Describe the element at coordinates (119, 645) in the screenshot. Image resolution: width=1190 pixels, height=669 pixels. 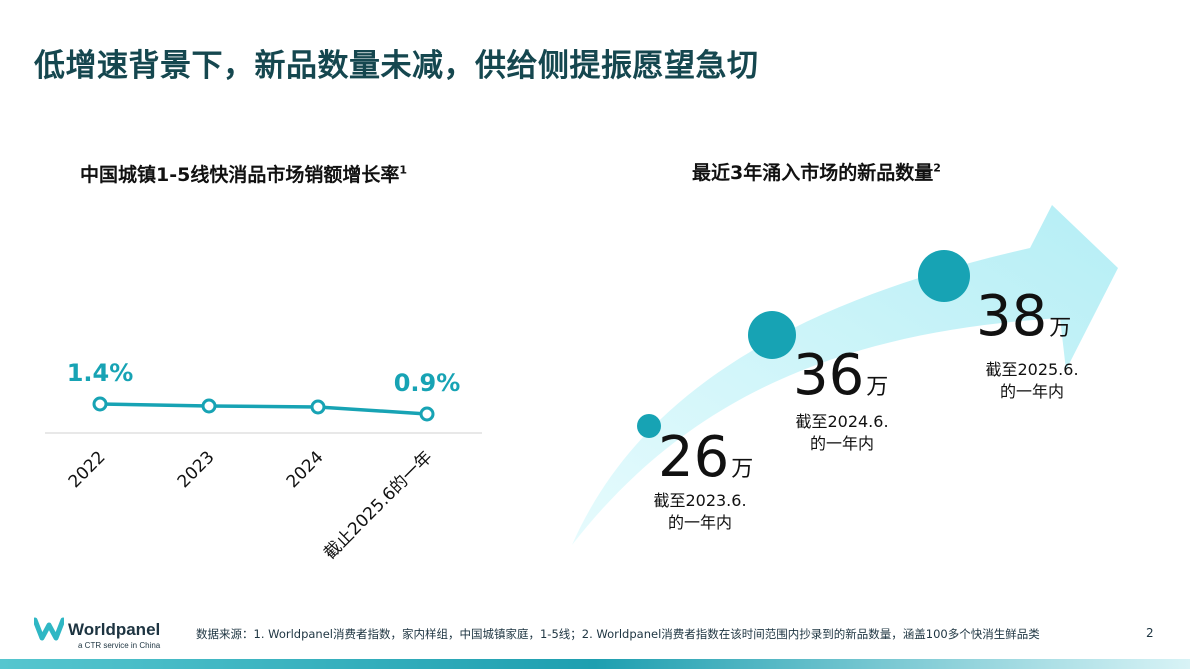
I see `brand-subtitle: a CTR service in China` at that location.